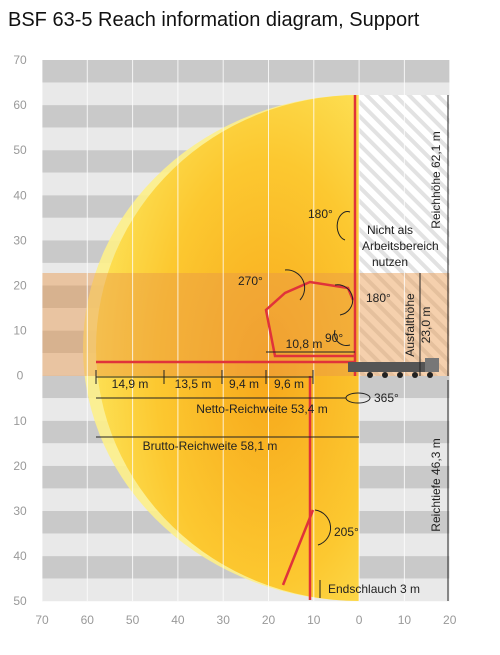  Describe the element at coordinates (386, 398) in the screenshot. I see `angle-label: 365°` at that location.